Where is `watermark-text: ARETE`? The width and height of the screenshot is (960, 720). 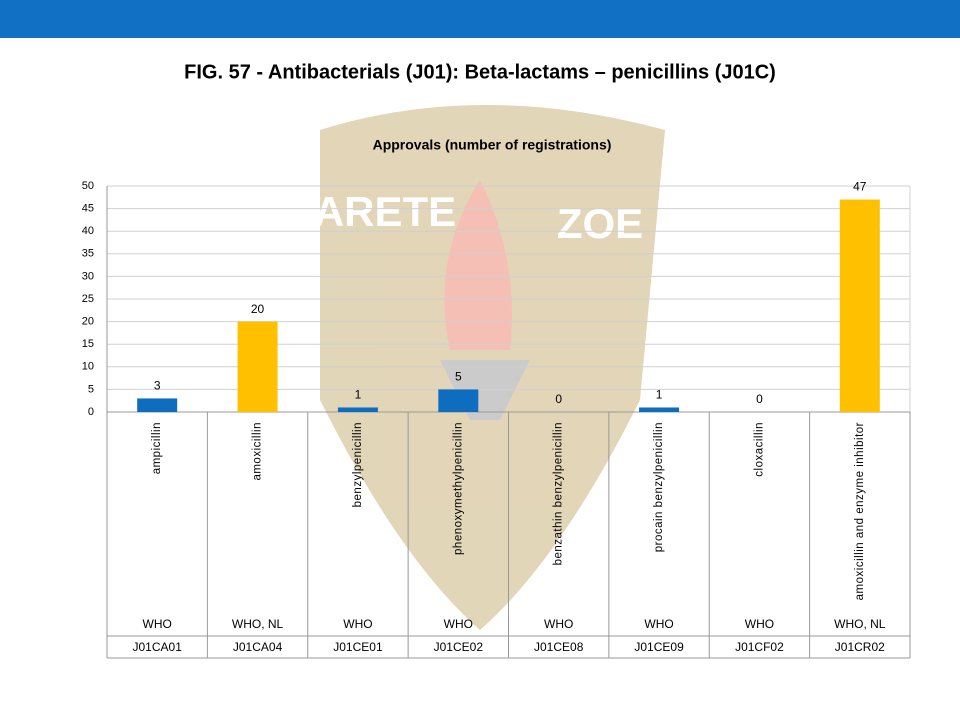
watermark-text: ARETE is located at coordinates (385, 211).